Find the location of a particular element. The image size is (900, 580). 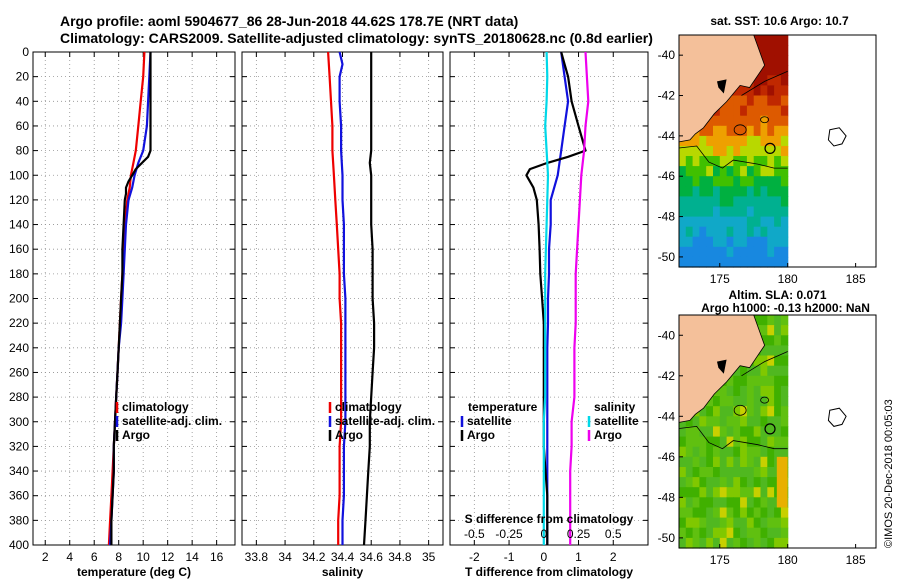

credit-text: ©IMOS 20-Dec-2018 00:05:03 is located at coordinates (889, 473).